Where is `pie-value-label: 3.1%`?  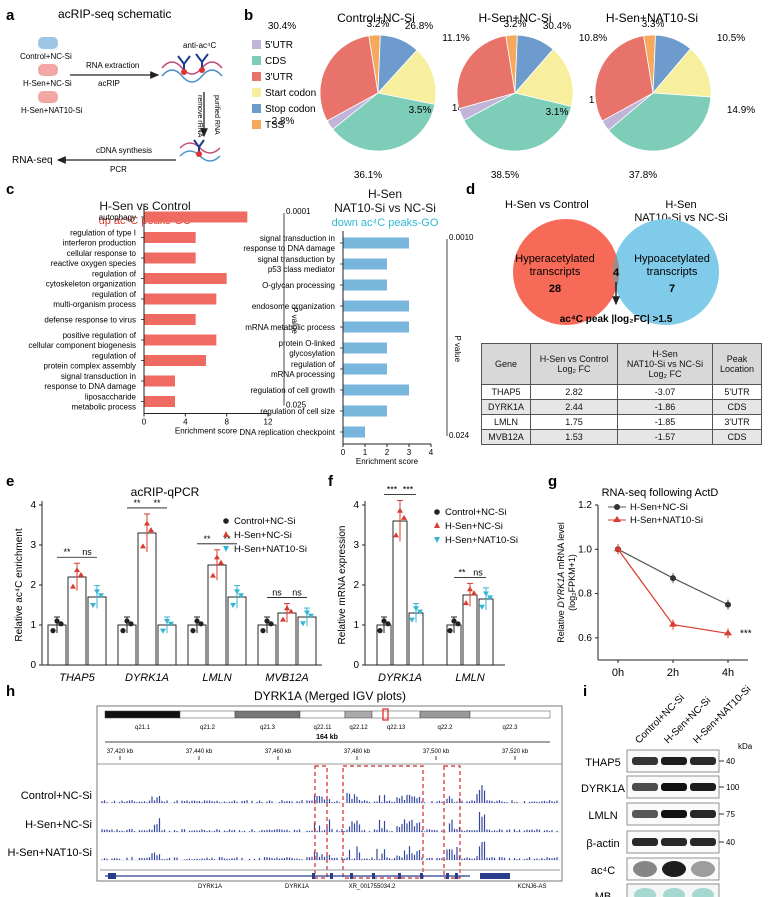
pie-value-label: 3.1% is located at coordinates (557, 112).